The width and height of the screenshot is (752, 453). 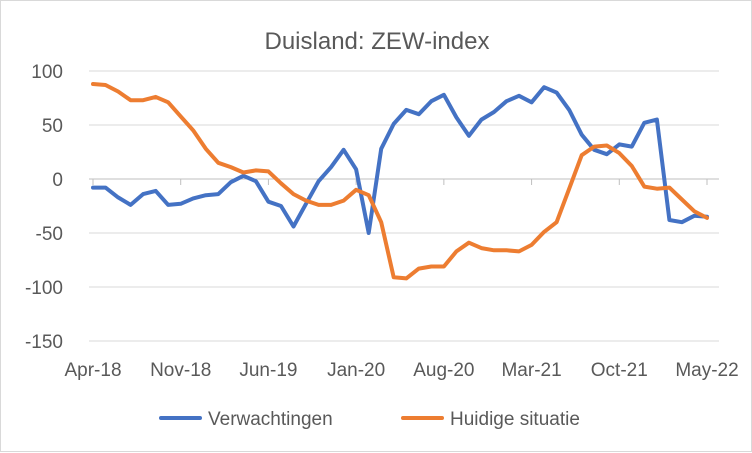 What do you see at coordinates (706, 370) in the screenshot?
I see `x-tick-label: May-22` at bounding box center [706, 370].